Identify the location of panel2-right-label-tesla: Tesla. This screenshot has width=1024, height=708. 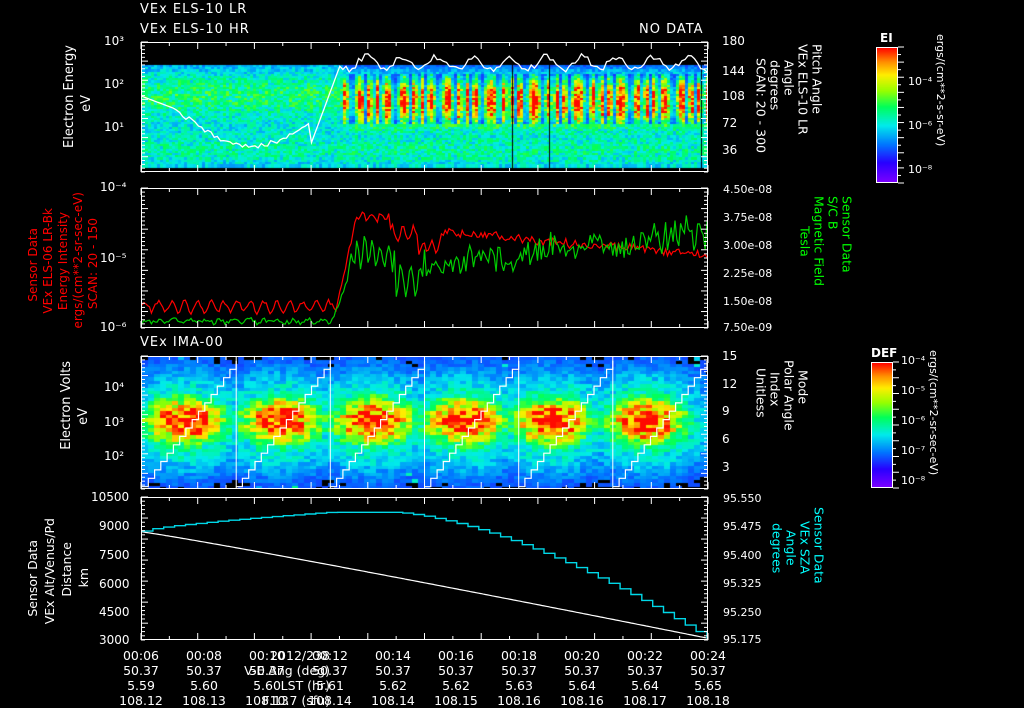
(805, 241).